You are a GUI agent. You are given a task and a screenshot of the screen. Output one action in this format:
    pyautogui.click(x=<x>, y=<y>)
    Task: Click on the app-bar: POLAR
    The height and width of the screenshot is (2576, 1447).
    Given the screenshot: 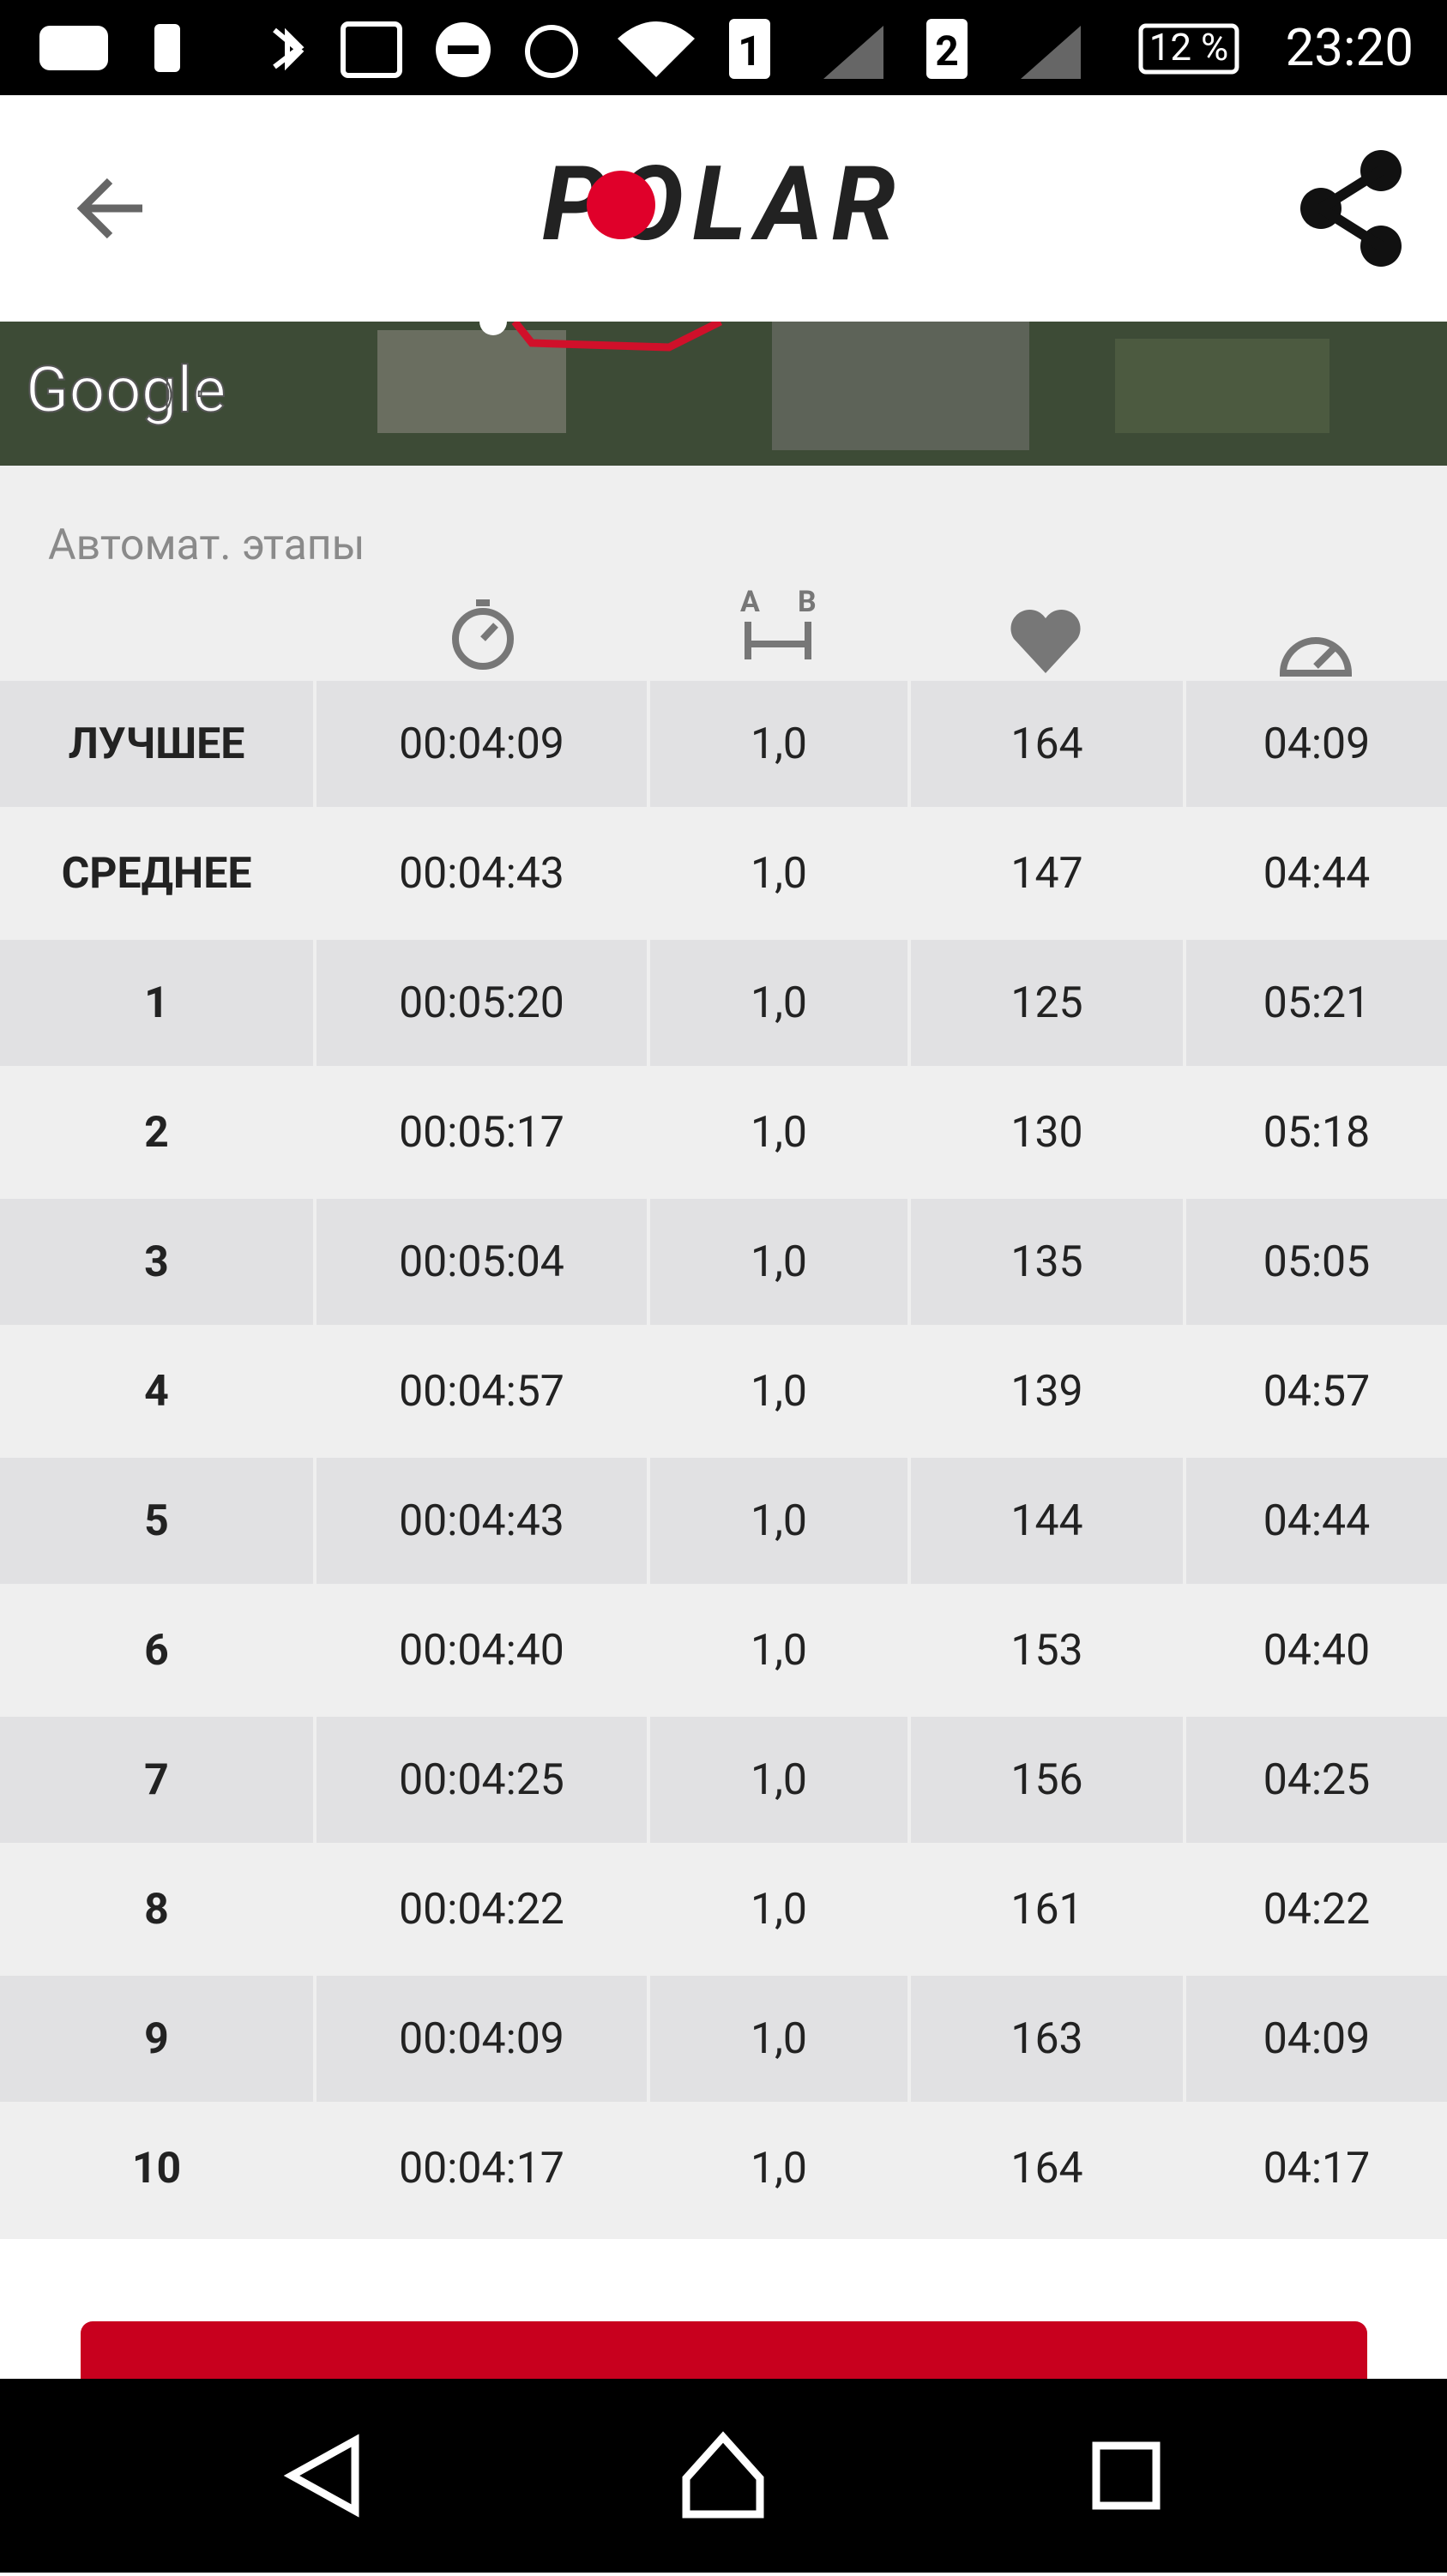 What is the action you would take?
    pyautogui.click(x=723, y=208)
    